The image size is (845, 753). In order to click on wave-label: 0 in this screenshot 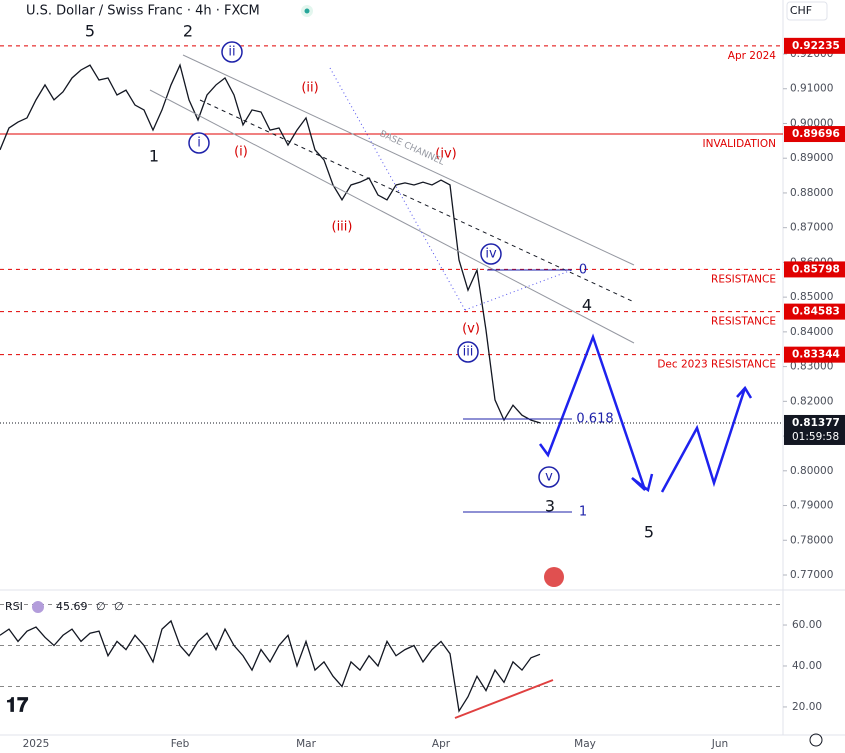, I will do `click(583, 270)`.